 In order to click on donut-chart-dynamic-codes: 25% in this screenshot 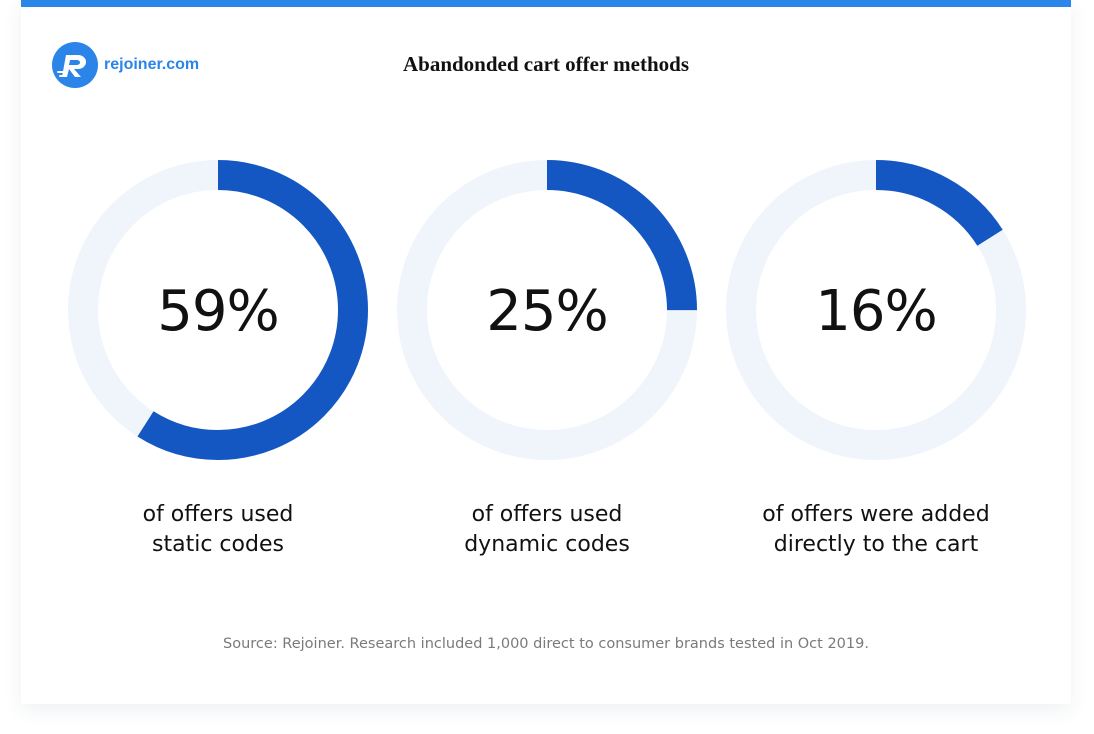, I will do `click(547, 310)`.